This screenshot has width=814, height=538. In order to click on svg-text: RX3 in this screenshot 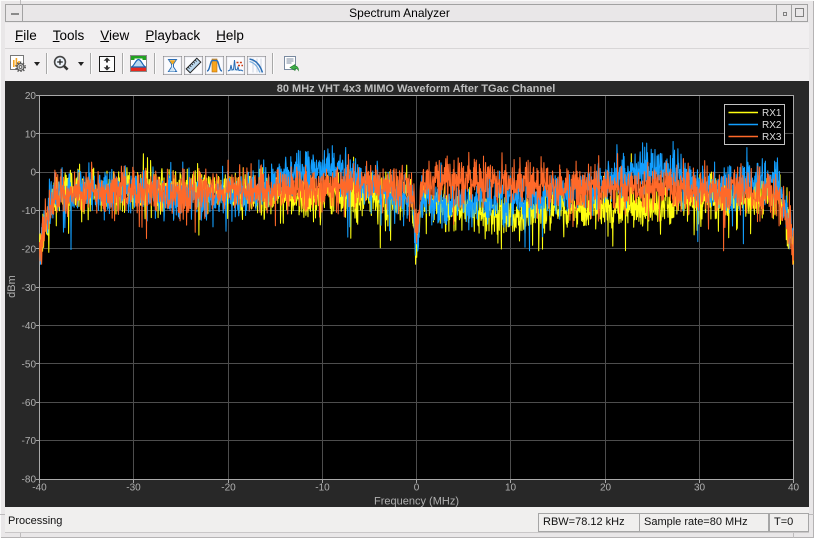, I will do `click(772, 137)`.